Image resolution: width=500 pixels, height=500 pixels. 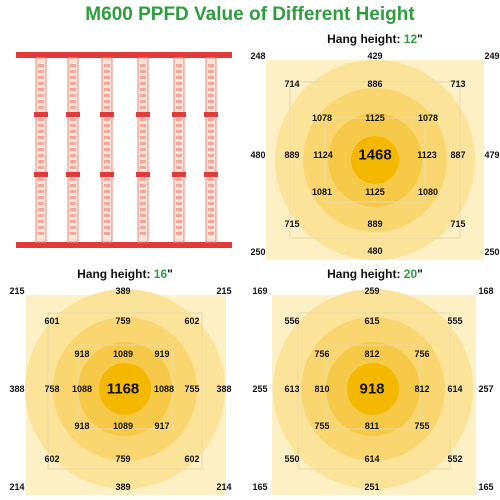 What do you see at coordinates (492, 155) in the screenshot?
I see `edge-right: 479` at bounding box center [492, 155].